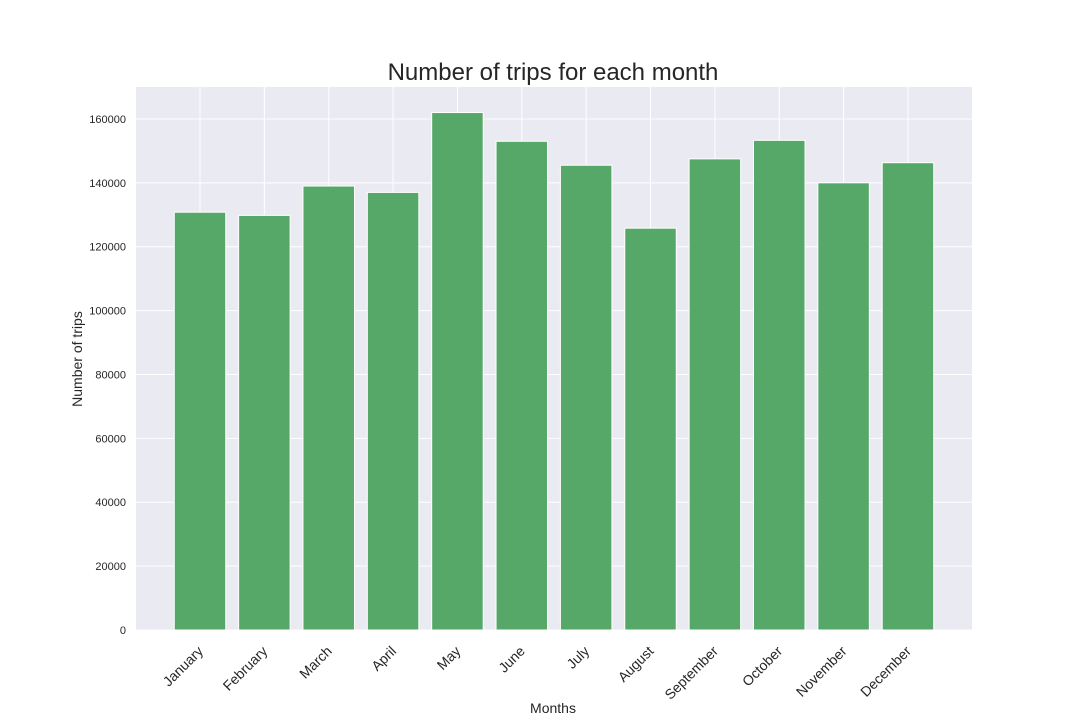 The image size is (1080, 720). Describe the element at coordinates (110, 567) in the screenshot. I see `y-tick-label: 20000` at that location.